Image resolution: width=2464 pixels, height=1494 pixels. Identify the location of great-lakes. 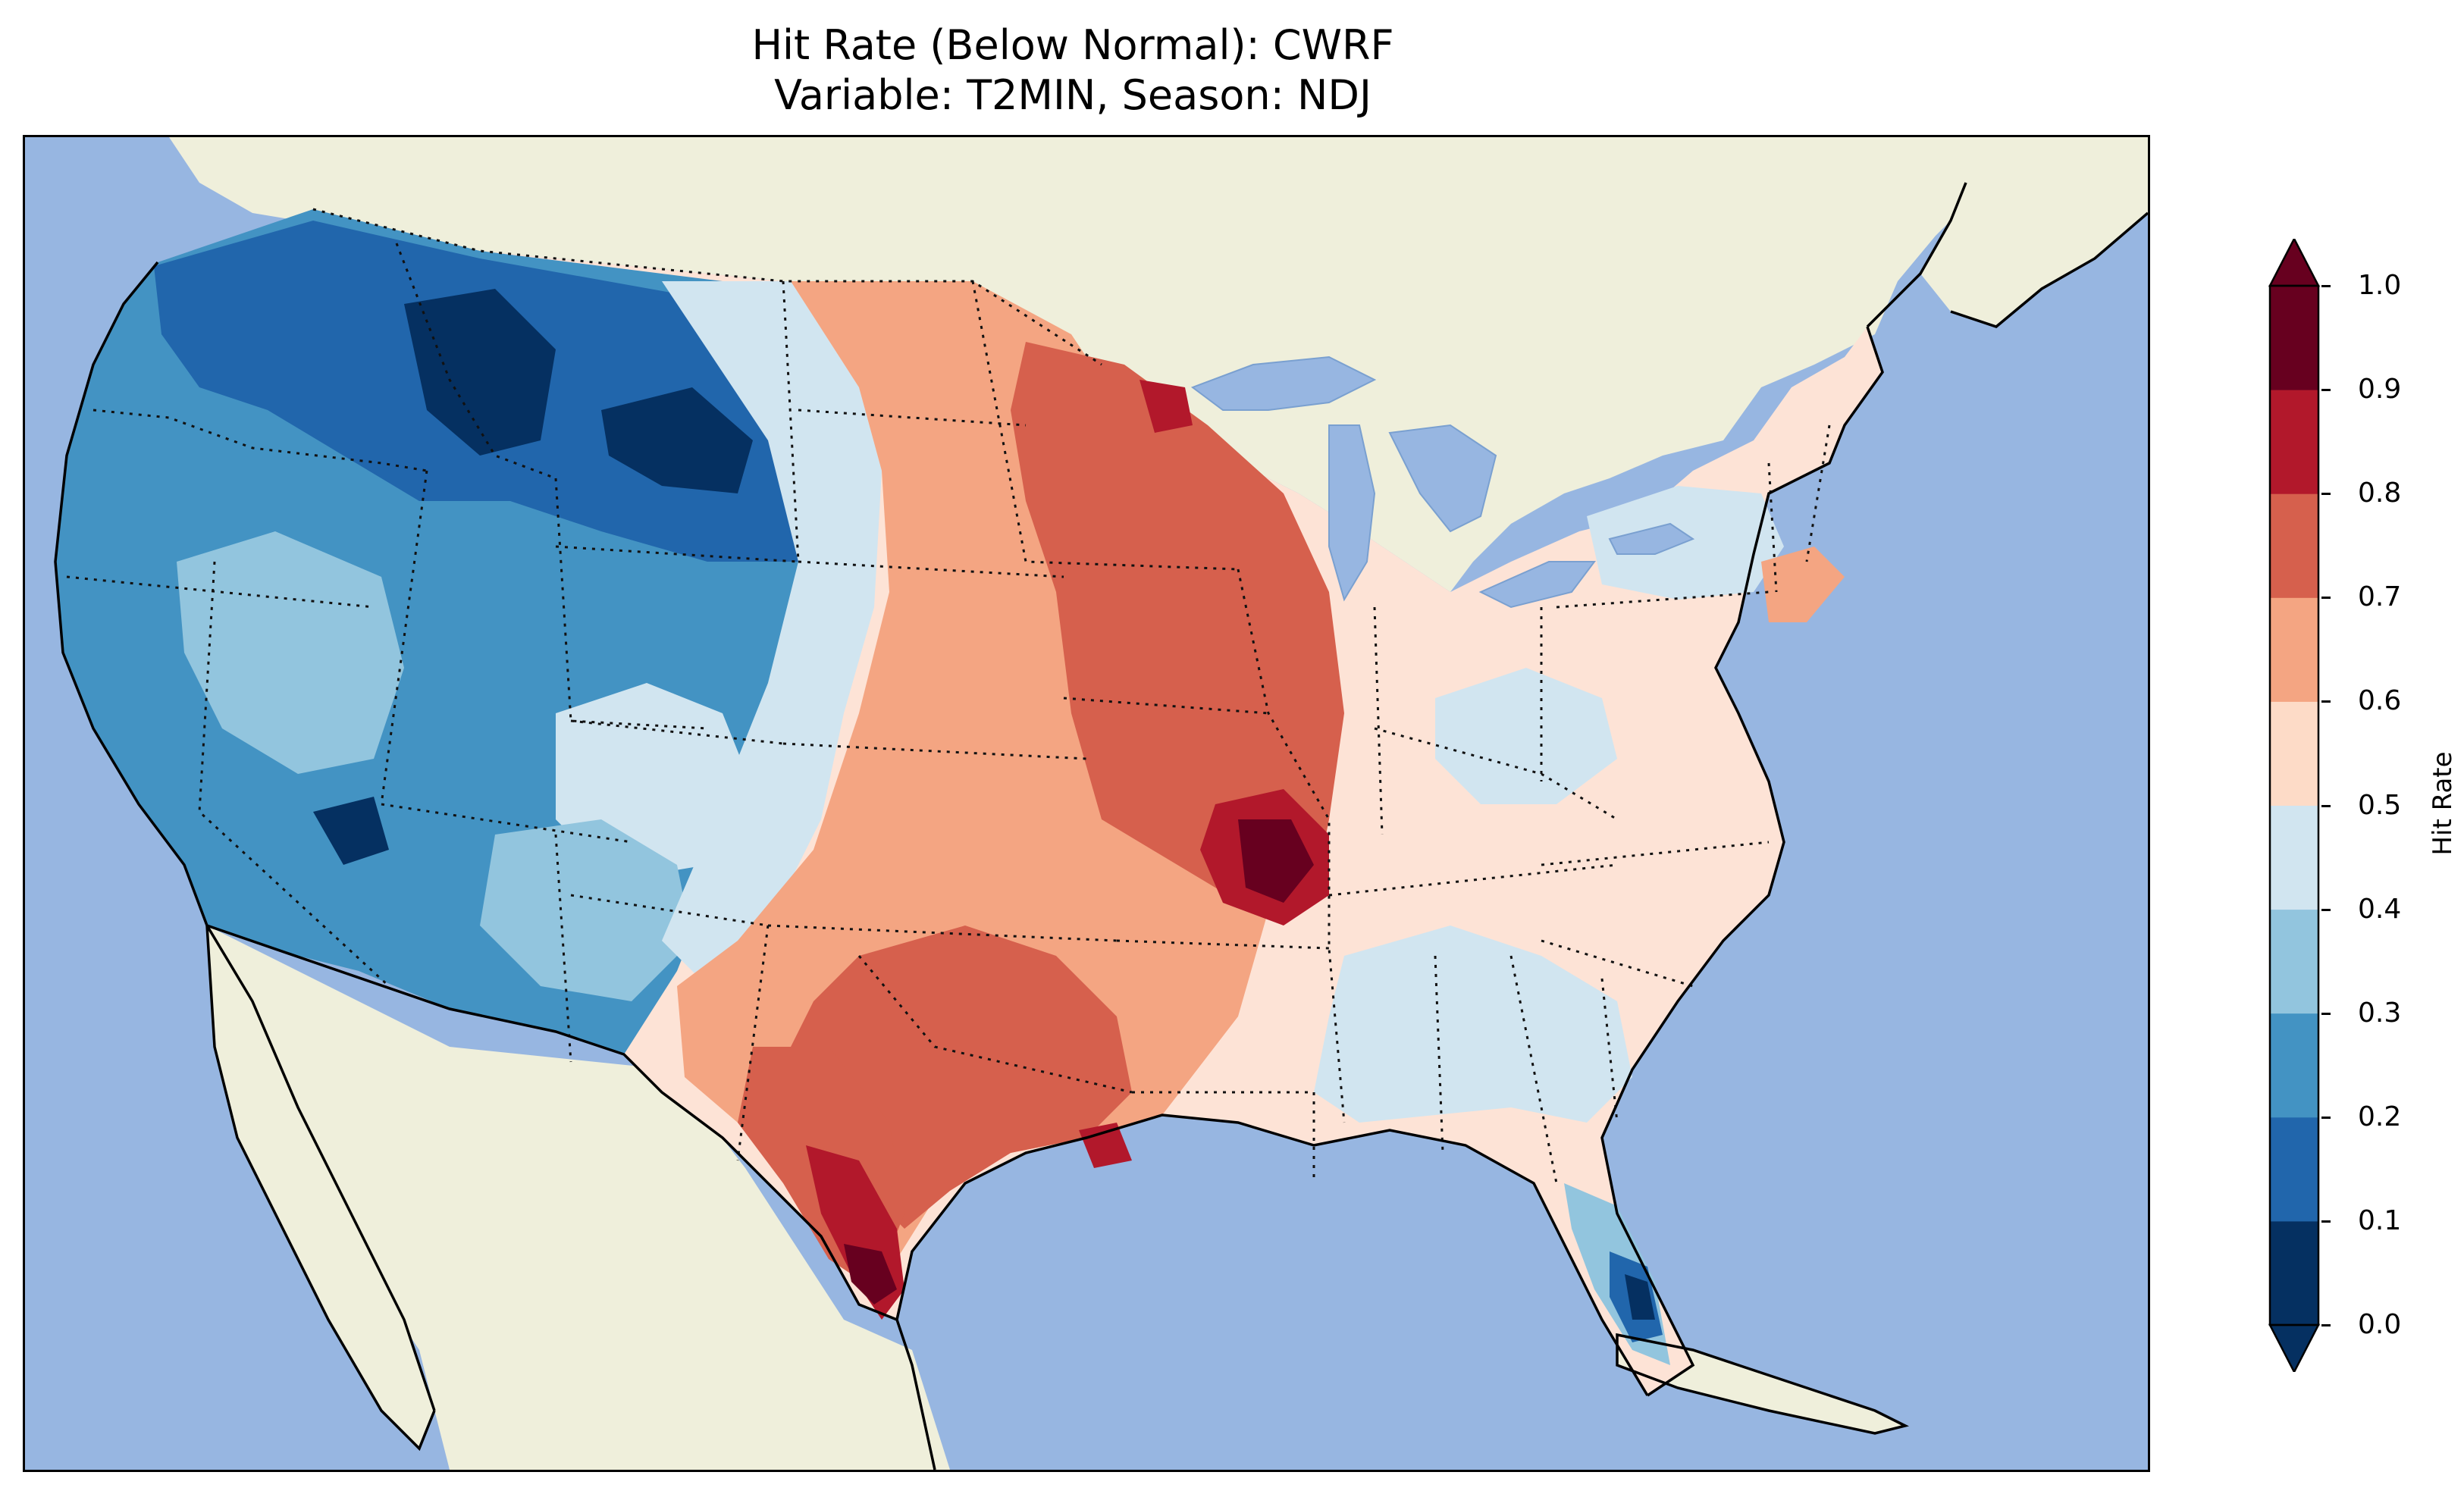
(1442, 482).